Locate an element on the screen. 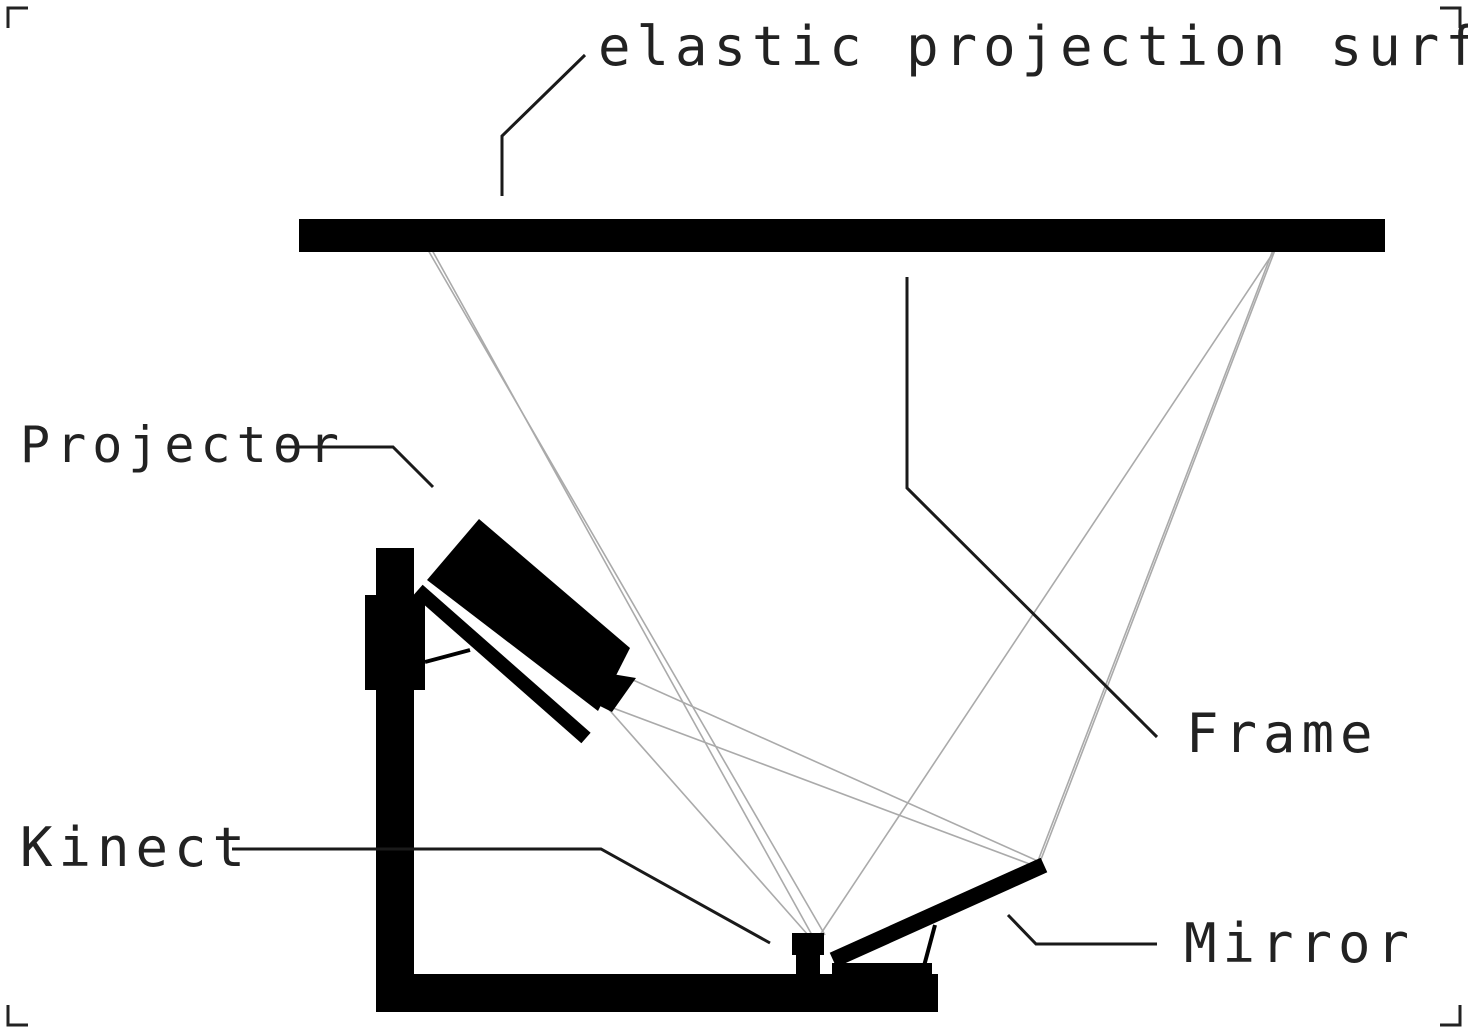 This screenshot has width=1468, height=1033. projector-lens is located at coordinates (612, 692).